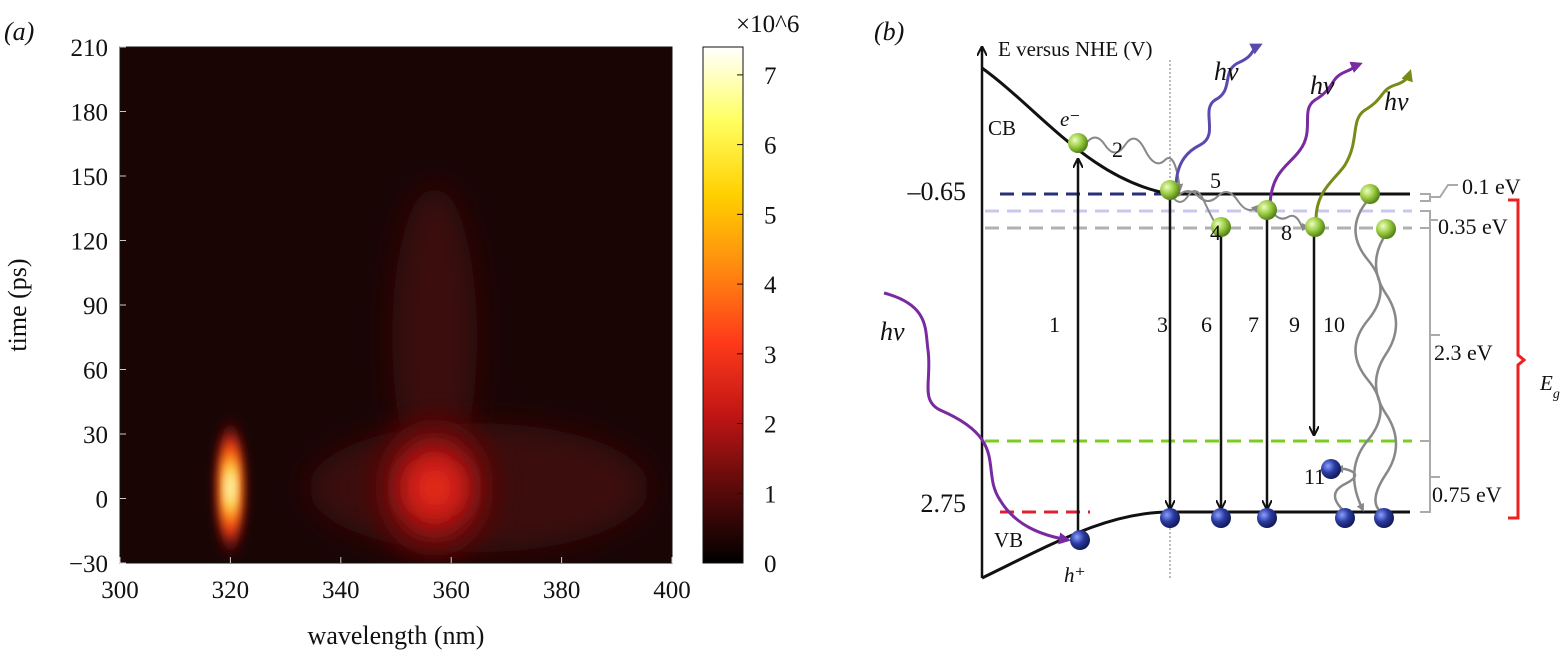 The image size is (1565, 656). Describe the element at coordinates (1215, 180) in the screenshot. I see `step-label-5: 5` at that location.